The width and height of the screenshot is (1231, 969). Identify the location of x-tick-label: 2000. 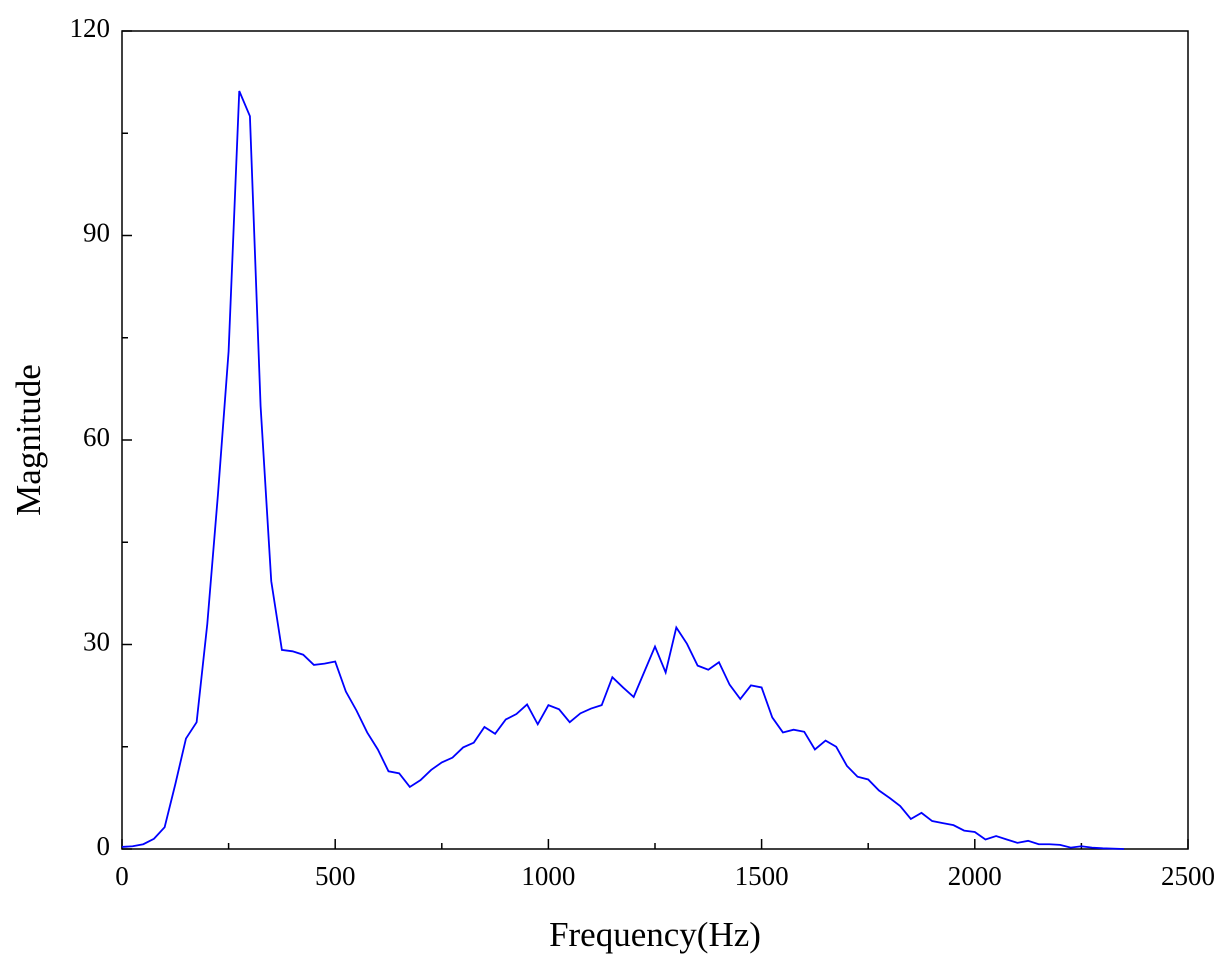
(975, 876).